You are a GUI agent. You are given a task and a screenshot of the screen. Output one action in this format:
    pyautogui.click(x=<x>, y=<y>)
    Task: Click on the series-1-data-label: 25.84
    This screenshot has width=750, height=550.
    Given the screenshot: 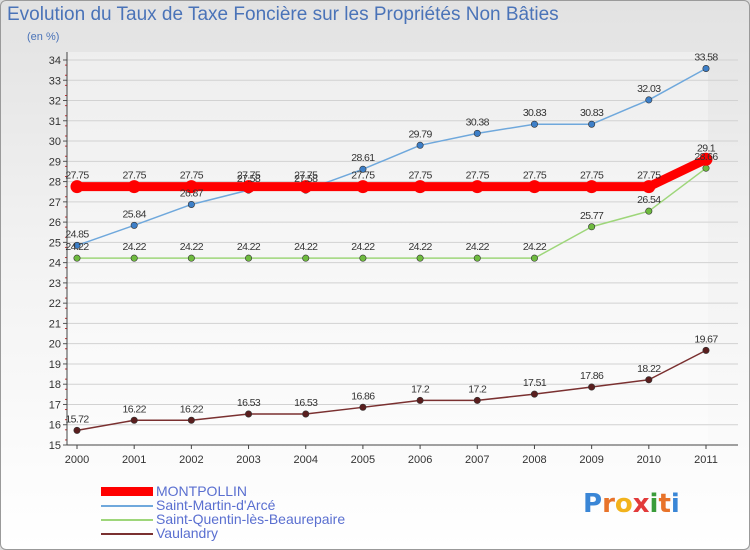 What is the action you would take?
    pyautogui.click(x=135, y=214)
    